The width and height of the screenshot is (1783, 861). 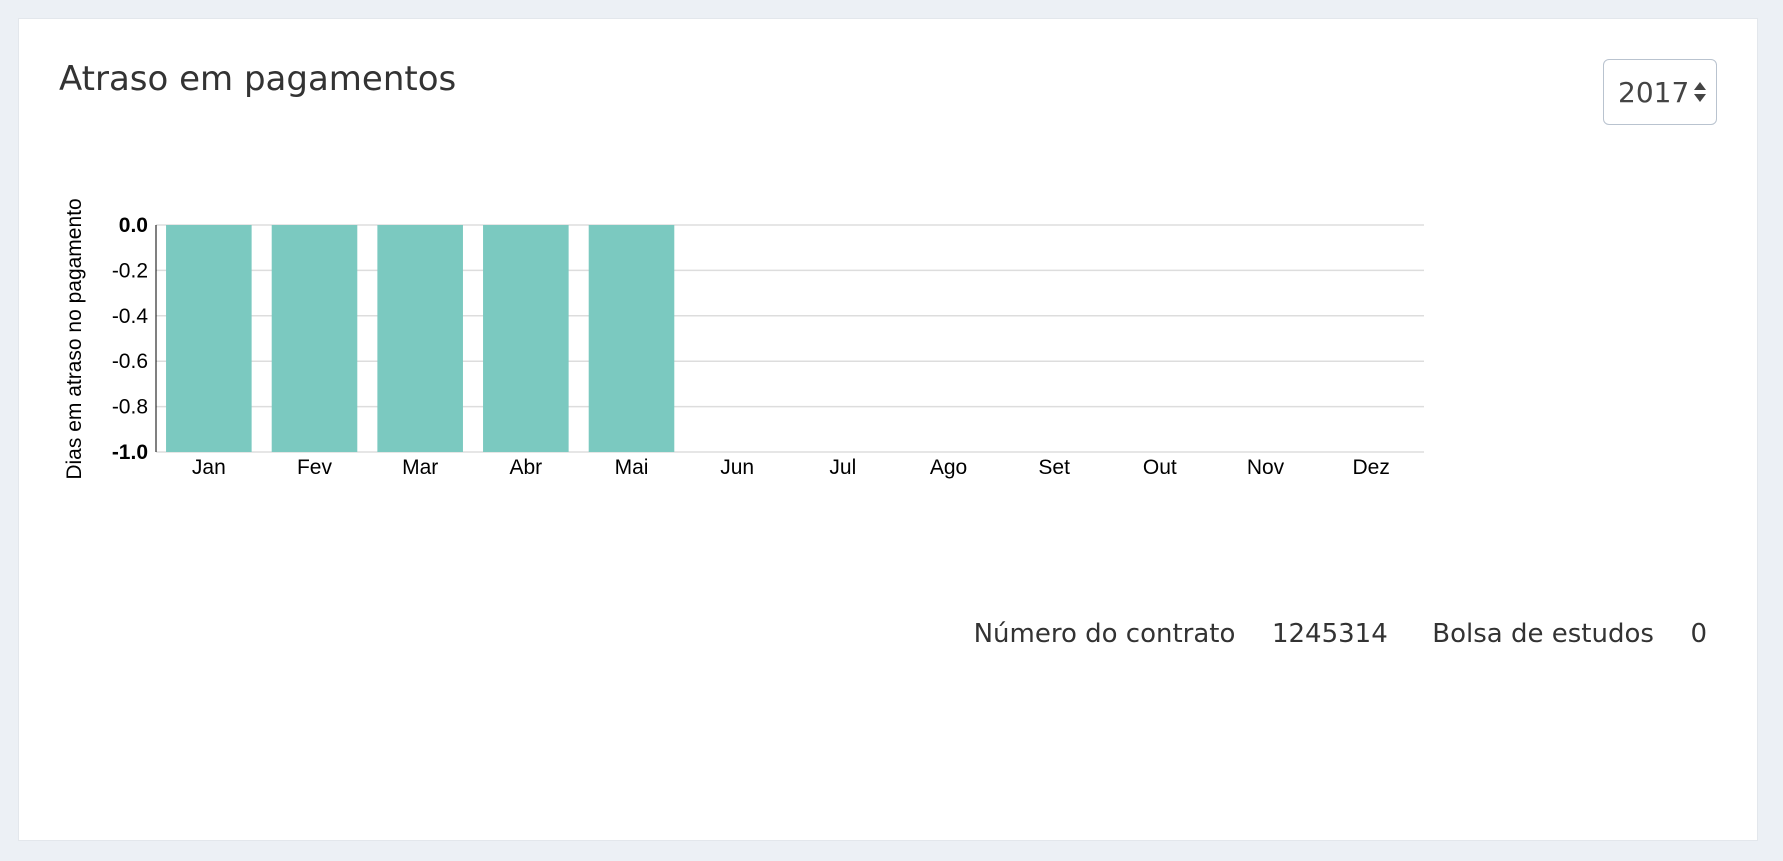 I want to click on y-tick-label: -0.8, so click(x=130, y=407).